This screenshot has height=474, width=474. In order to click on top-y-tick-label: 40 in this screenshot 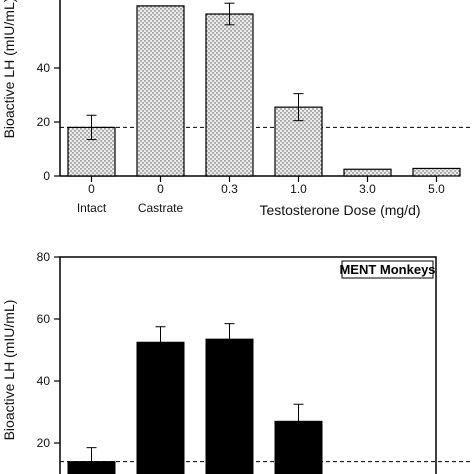, I will do `click(44, 68)`.